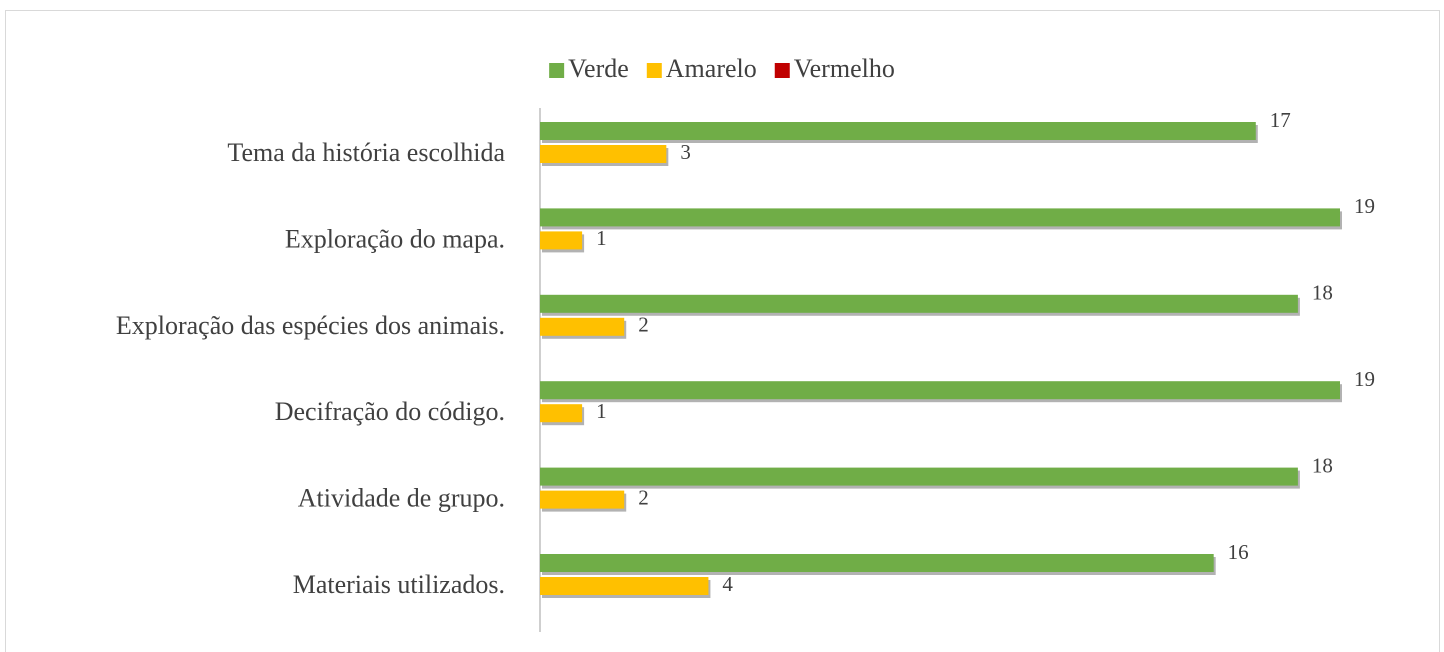  I want to click on data-label: 3, so click(685, 152).